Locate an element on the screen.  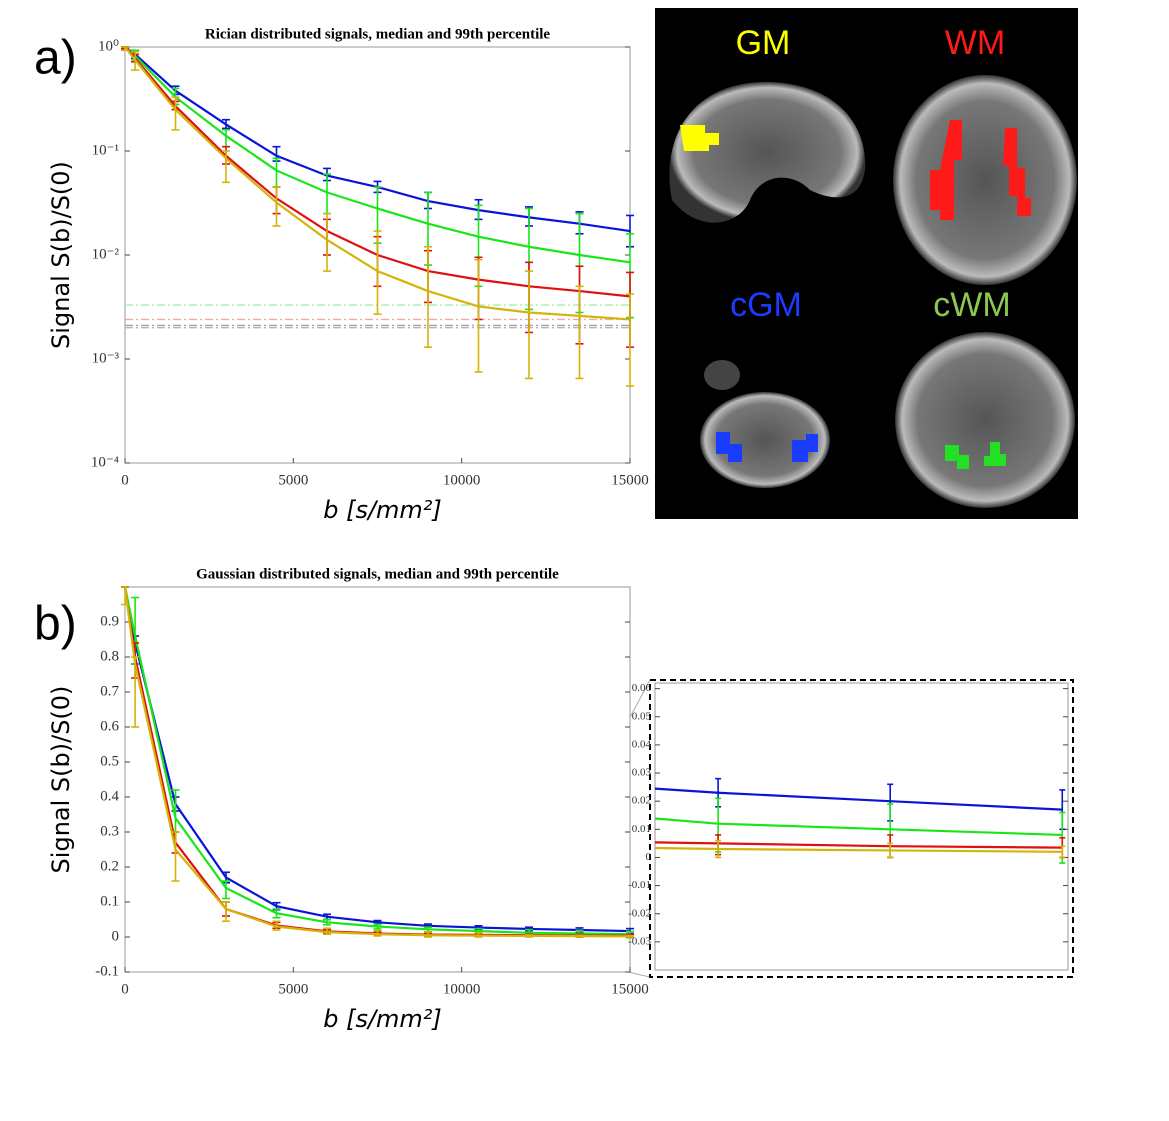
y-tick-label: 10⁻² is located at coordinates (106, 254).